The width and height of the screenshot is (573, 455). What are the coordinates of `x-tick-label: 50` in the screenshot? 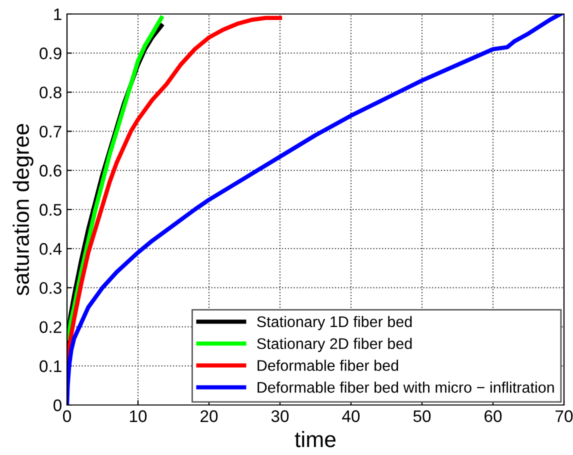 It's located at (422, 416).